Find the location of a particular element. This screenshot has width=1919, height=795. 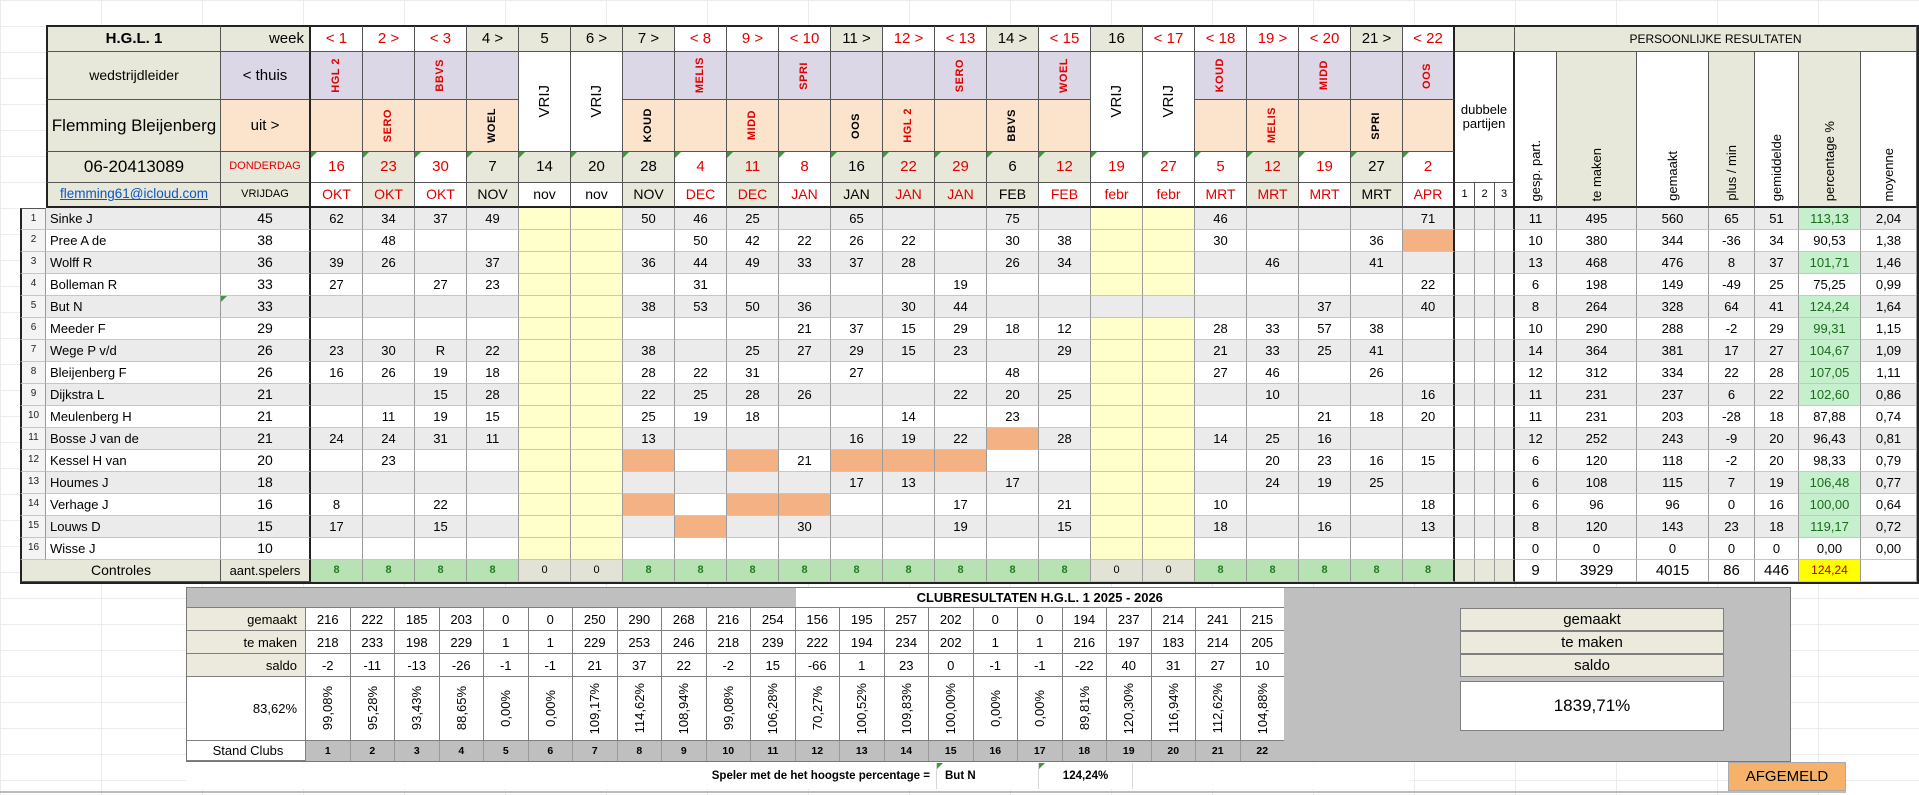

club-gemaakt-value: 241 is located at coordinates (1218, 619).